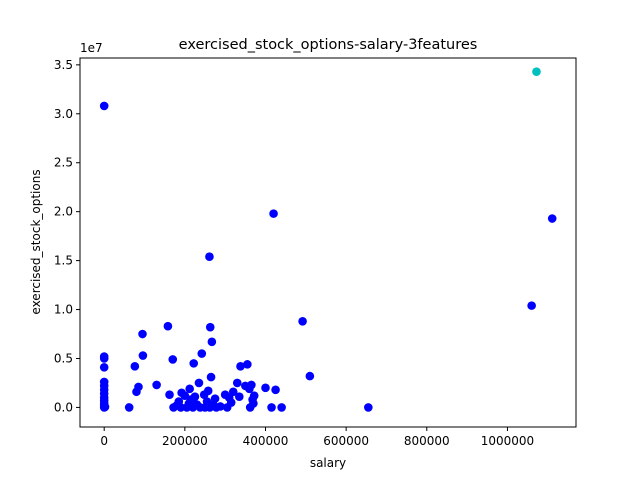  Describe the element at coordinates (63, 65) in the screenshot. I see `y-tick-label: 3.5` at that location.